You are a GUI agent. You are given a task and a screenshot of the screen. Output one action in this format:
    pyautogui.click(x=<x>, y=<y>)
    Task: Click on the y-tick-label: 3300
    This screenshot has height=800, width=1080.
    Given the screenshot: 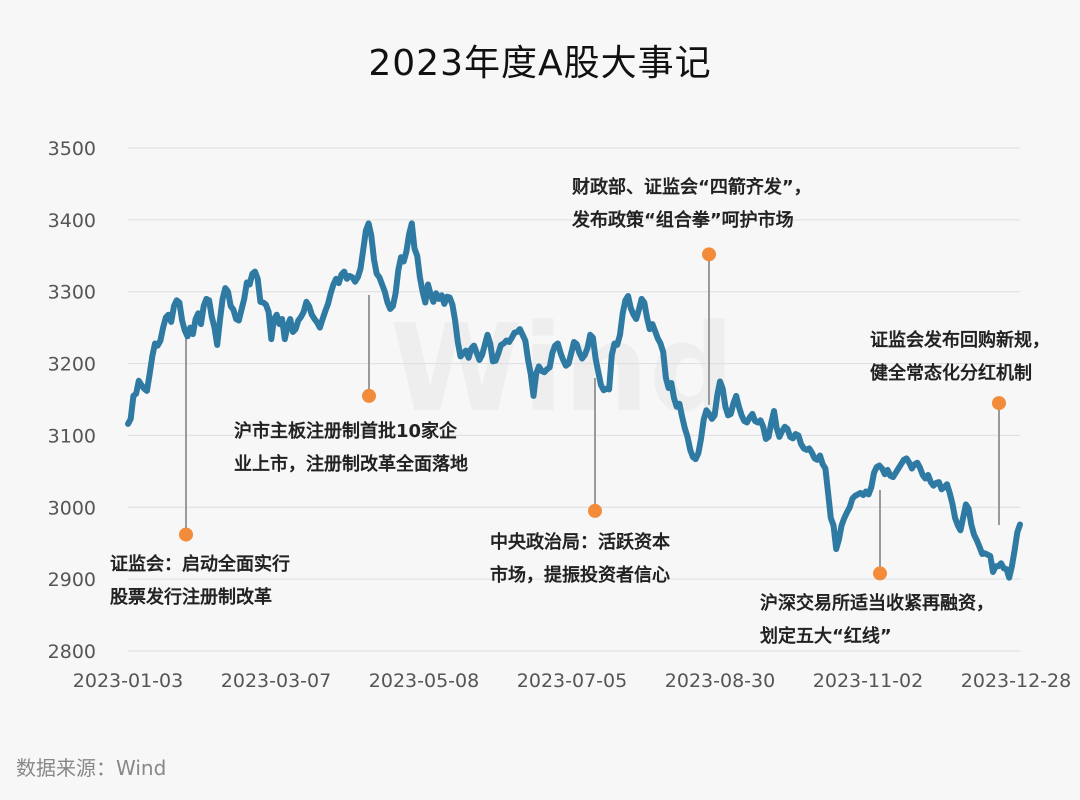 What is the action you would take?
    pyautogui.click(x=72, y=293)
    